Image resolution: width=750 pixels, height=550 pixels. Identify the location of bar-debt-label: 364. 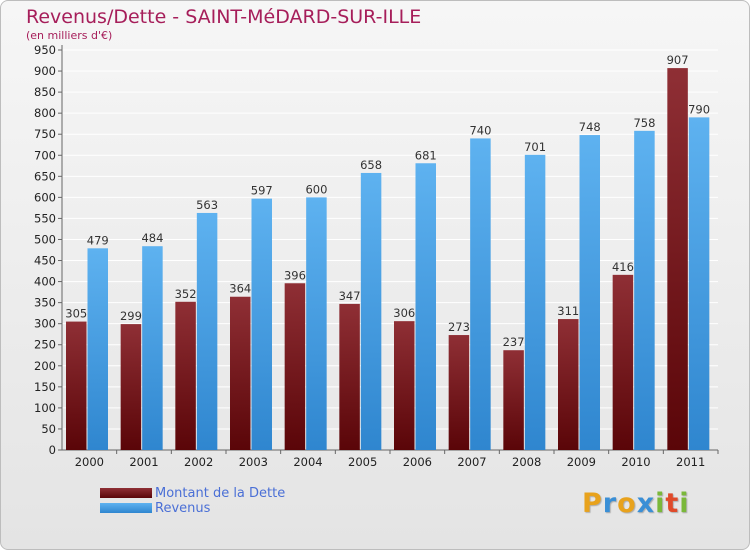
(240, 289).